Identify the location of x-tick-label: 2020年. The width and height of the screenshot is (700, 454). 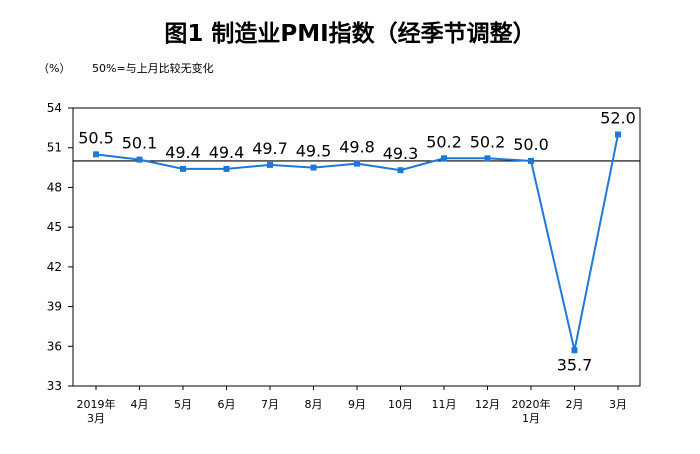
(531, 404).